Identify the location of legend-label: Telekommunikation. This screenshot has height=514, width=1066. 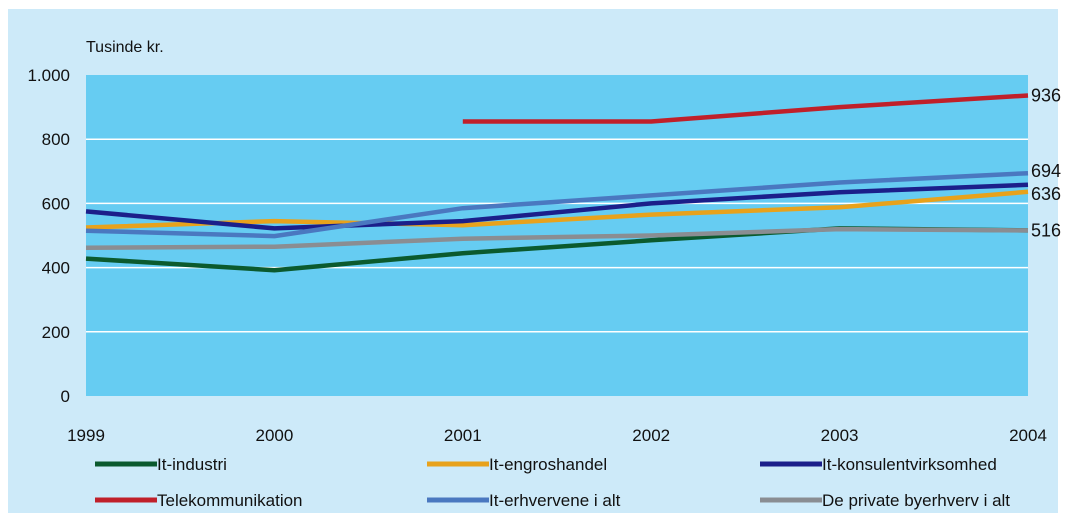
(230, 500).